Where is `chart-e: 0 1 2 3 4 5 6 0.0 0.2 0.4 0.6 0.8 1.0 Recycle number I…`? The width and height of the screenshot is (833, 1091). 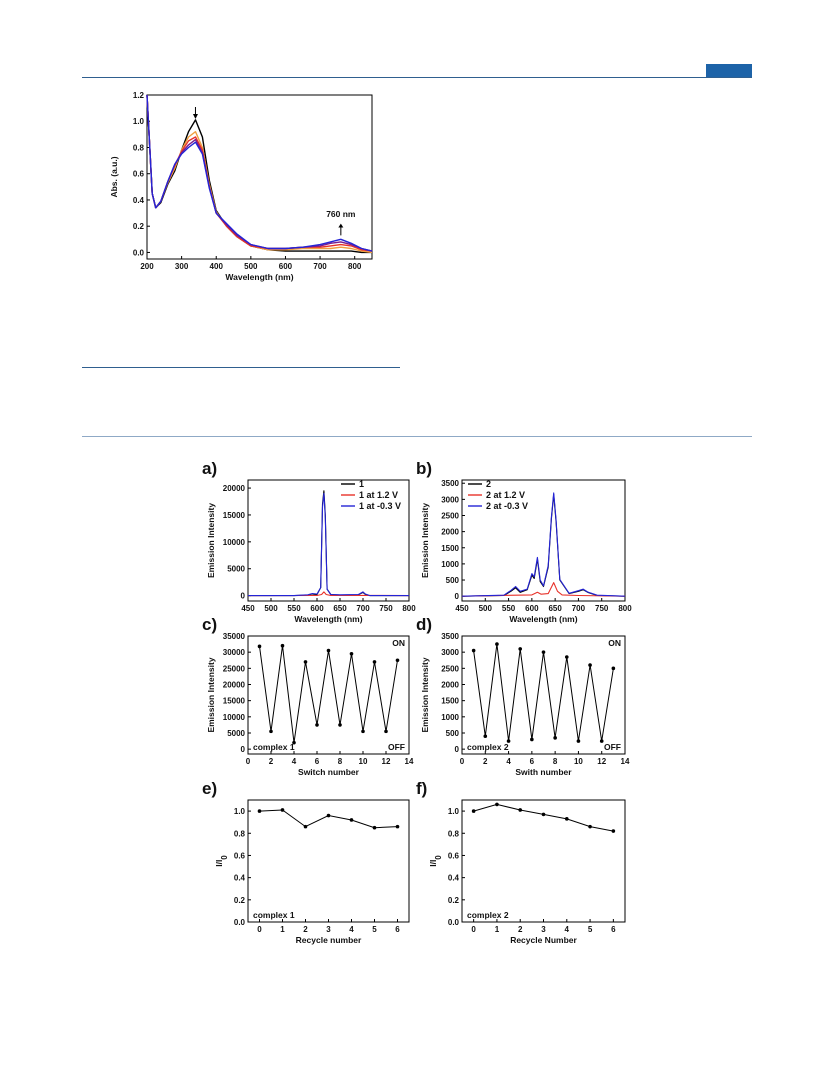
chart-e: 0 1 2 3 4 5 6 0.0 0.2 0.4 0.6 0.8 1.0 Recycle number I… is located at coordinates (306, 862).